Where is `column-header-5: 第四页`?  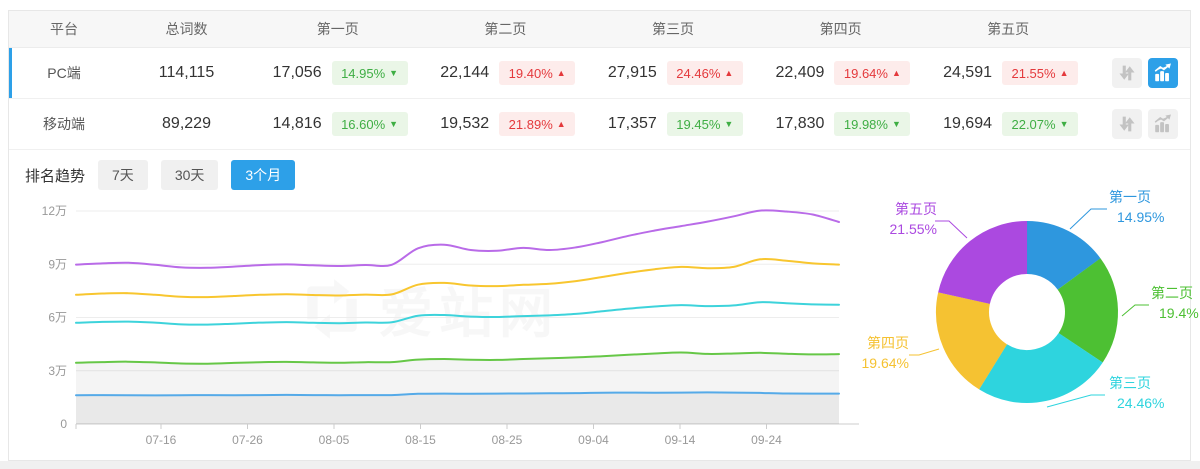
column-header-5: 第四页 is located at coordinates (840, 29).